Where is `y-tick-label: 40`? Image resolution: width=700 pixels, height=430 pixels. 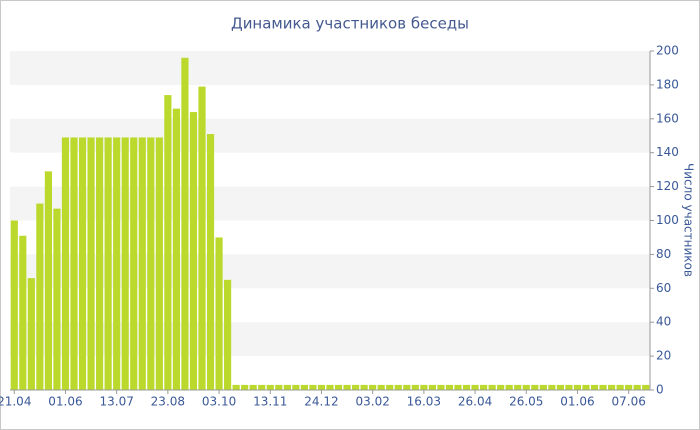
y-tick-label: 40 is located at coordinates (663, 322).